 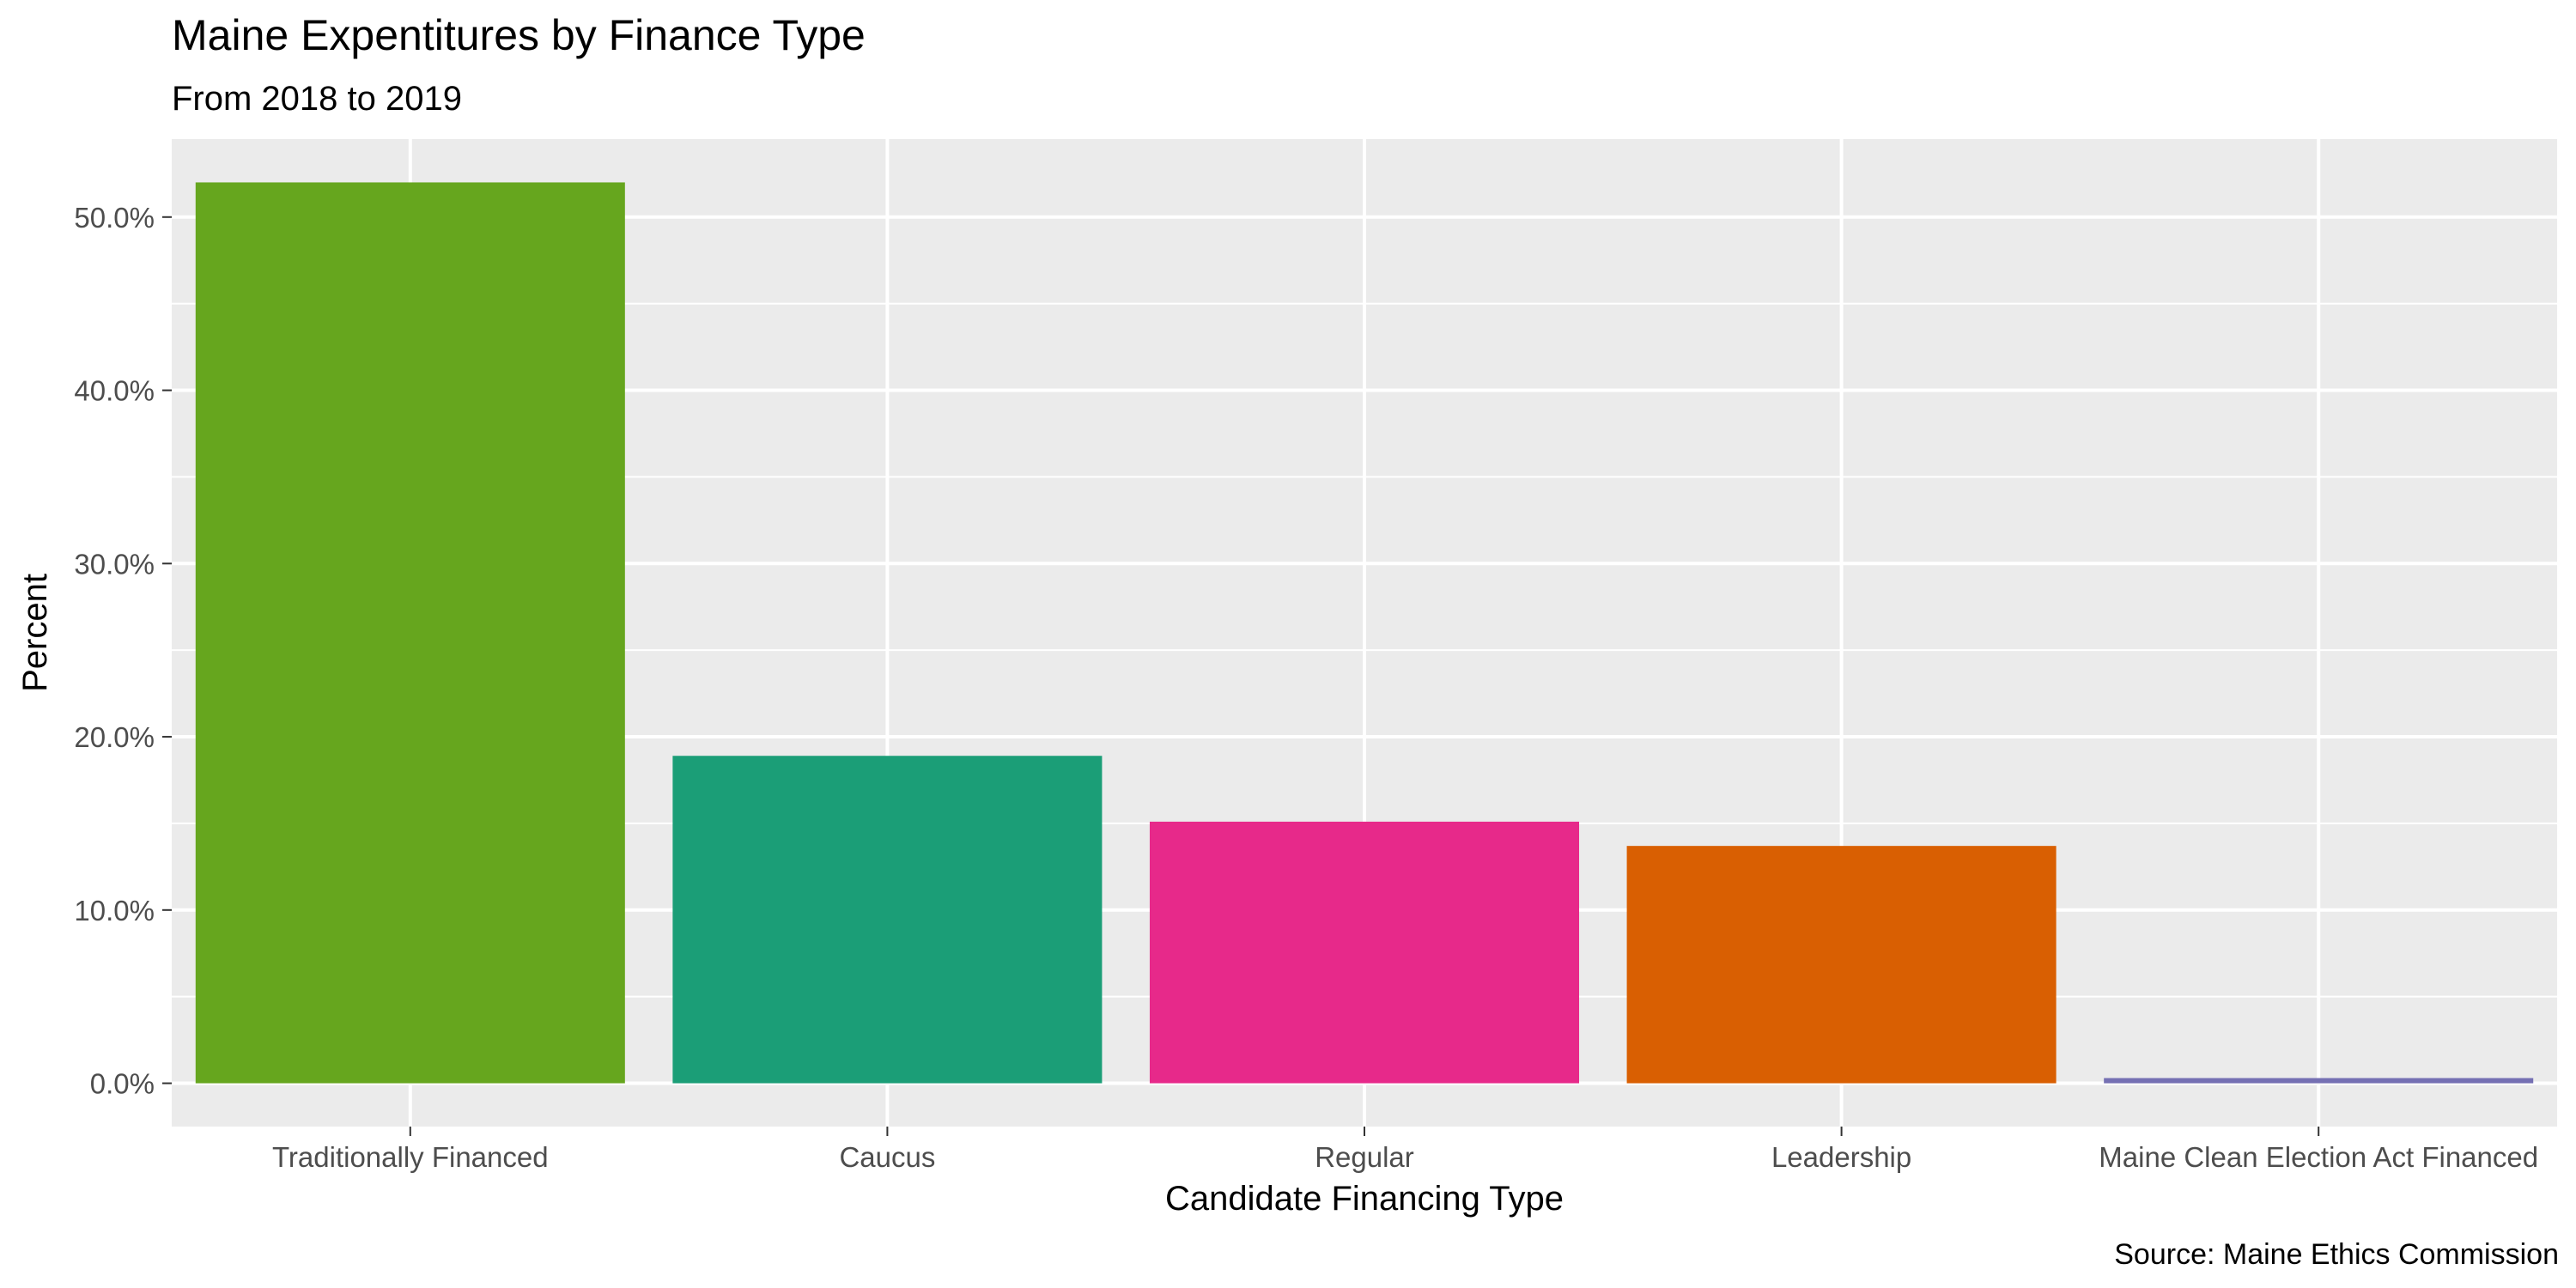 What do you see at coordinates (317, 99) in the screenshot?
I see `chart-subtitle: From 2018 to 2019` at bounding box center [317, 99].